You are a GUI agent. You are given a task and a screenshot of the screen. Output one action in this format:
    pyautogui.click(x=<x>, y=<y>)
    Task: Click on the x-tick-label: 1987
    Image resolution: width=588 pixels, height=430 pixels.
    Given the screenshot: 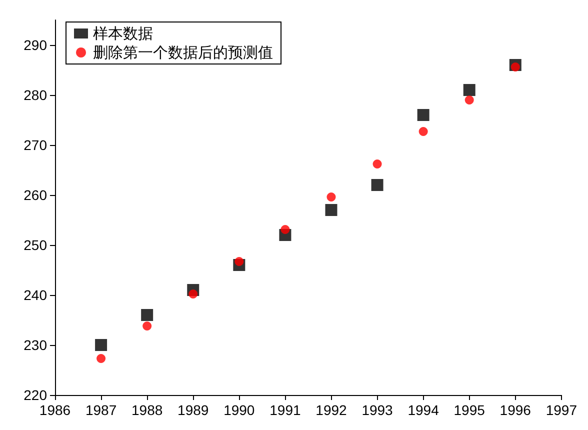 What is the action you would take?
    pyautogui.click(x=101, y=410)
    